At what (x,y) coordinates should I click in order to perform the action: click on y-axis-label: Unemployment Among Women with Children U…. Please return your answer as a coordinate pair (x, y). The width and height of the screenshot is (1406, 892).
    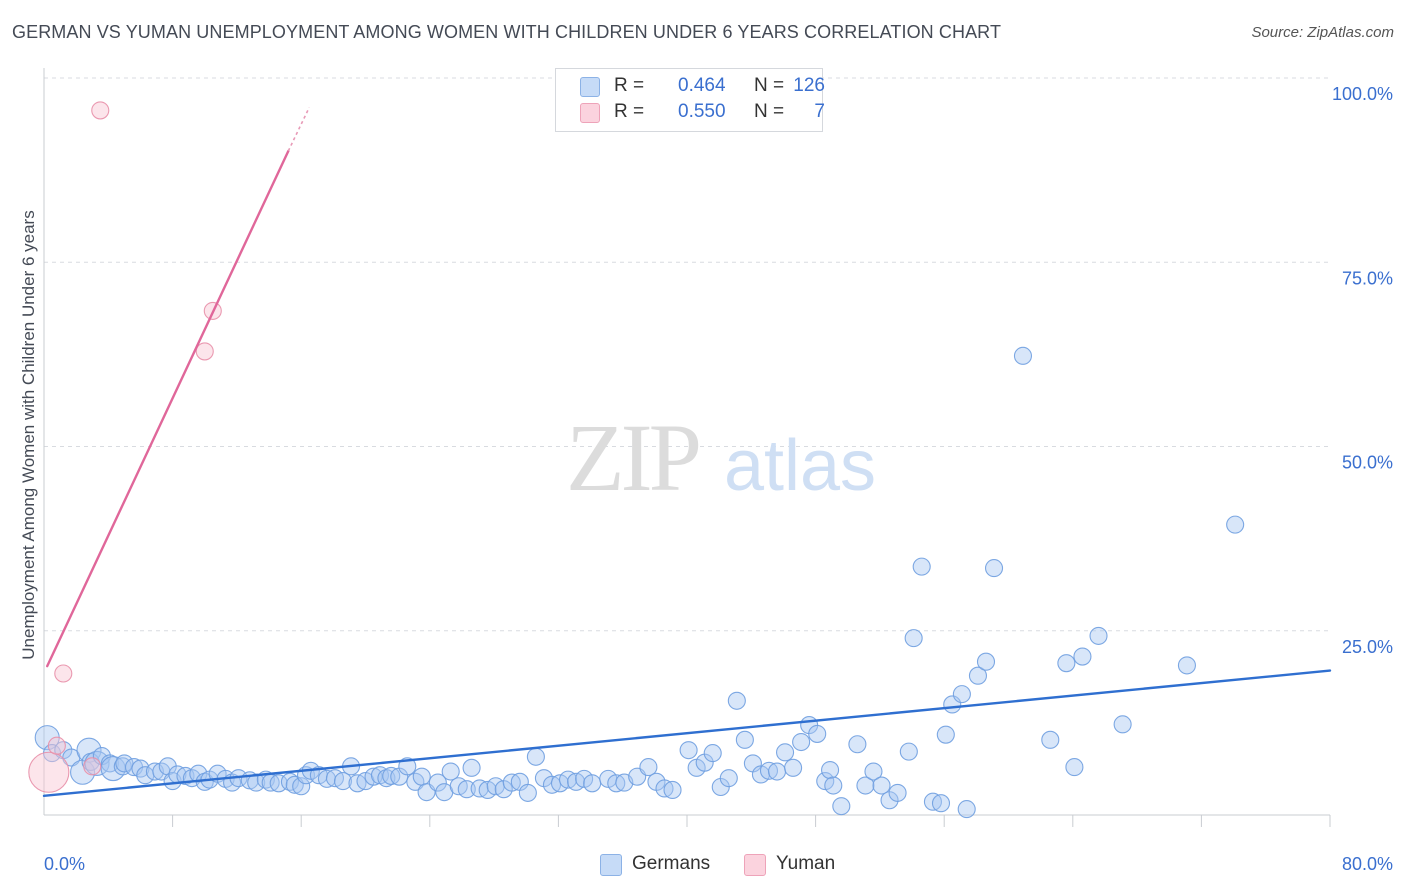
    Looking at the image, I should click on (28, 435).